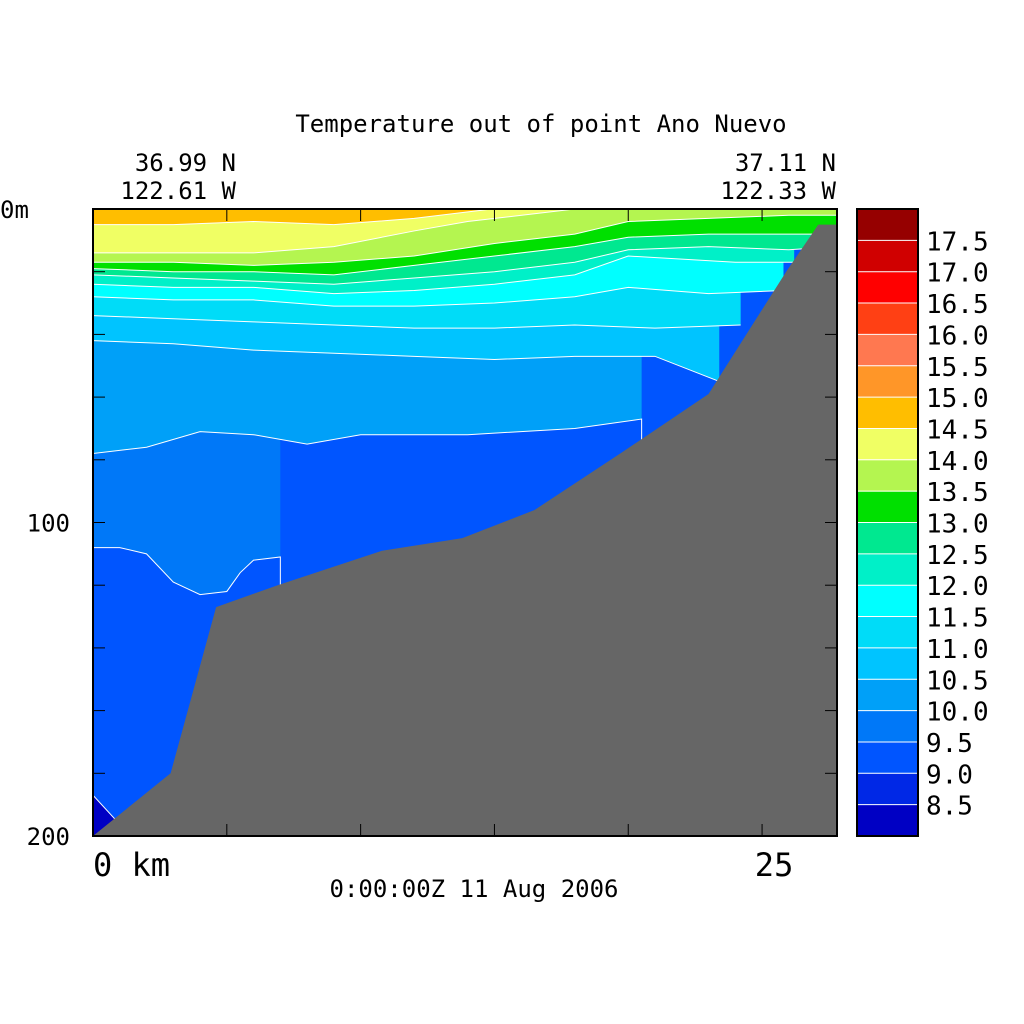  Describe the element at coordinates (540, 124) in the screenshot. I see `chart-title: Temperature out of point Ano Nuevo` at that location.